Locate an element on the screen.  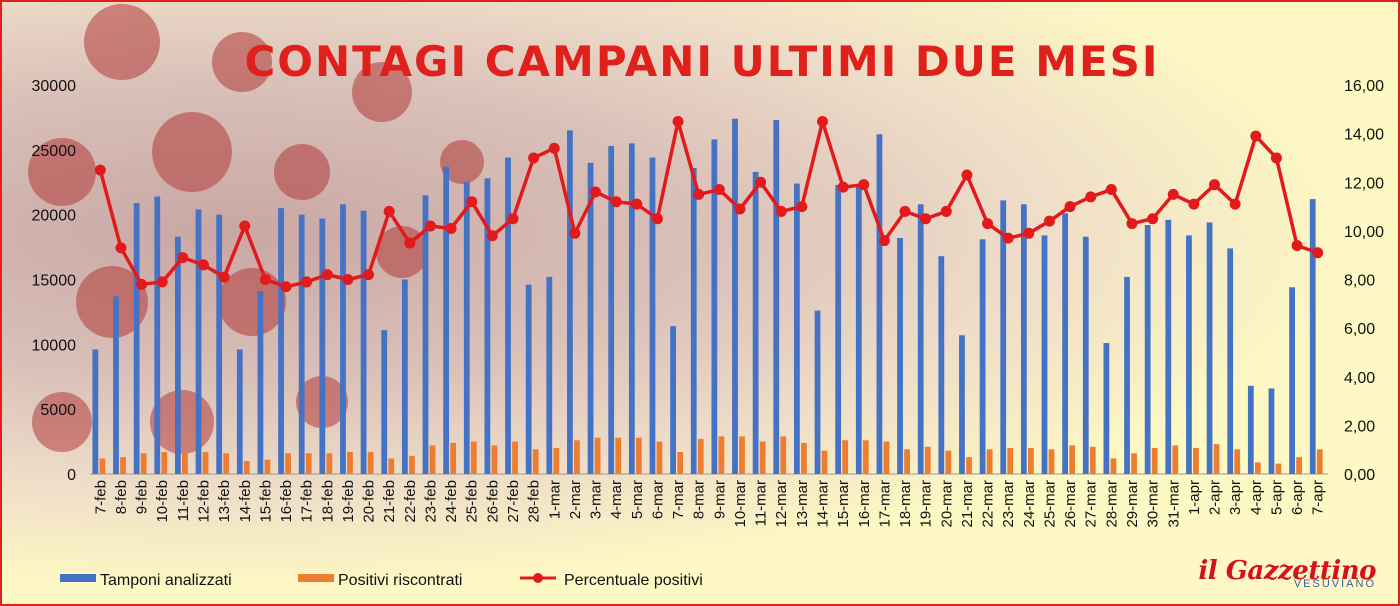
right-tick-label: 4,00 is located at coordinates (1359, 378).